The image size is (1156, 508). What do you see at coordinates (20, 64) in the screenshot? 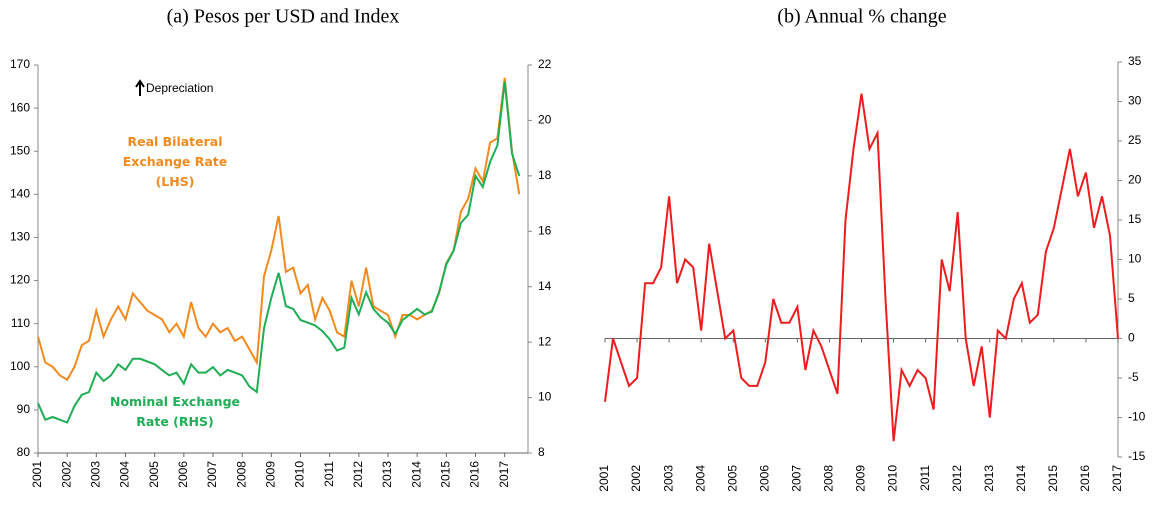
I see `y-tick-label: 170` at bounding box center [20, 64].